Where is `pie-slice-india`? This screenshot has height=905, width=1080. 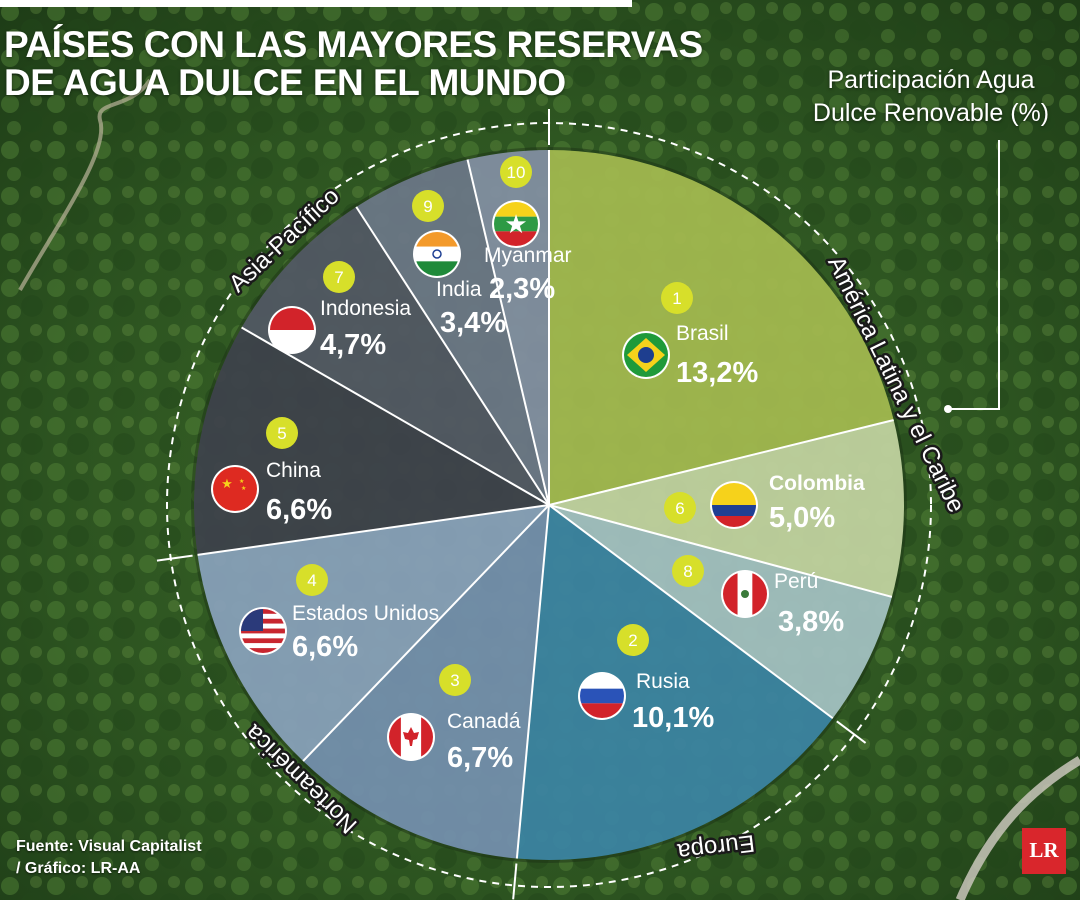 pie-slice-india is located at coordinates (452, 332).